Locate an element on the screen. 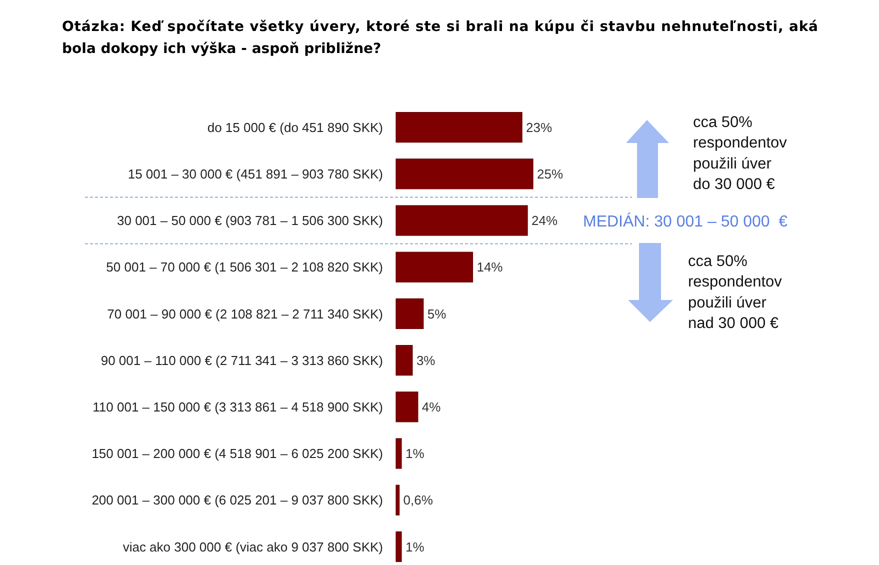  data-label: 14% is located at coordinates (490, 267).